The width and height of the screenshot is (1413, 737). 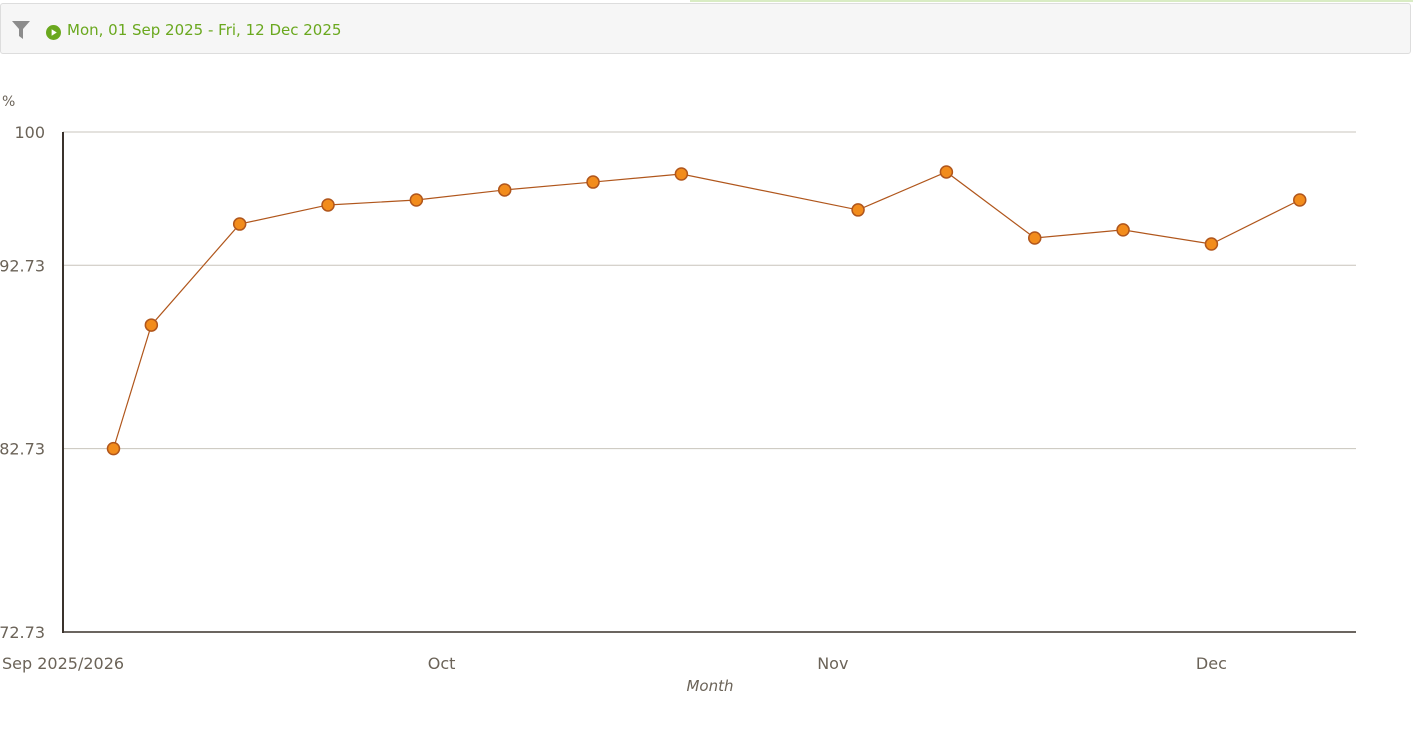 What do you see at coordinates (1211, 663) in the screenshot?
I see `x-tick-label: Dec` at bounding box center [1211, 663].